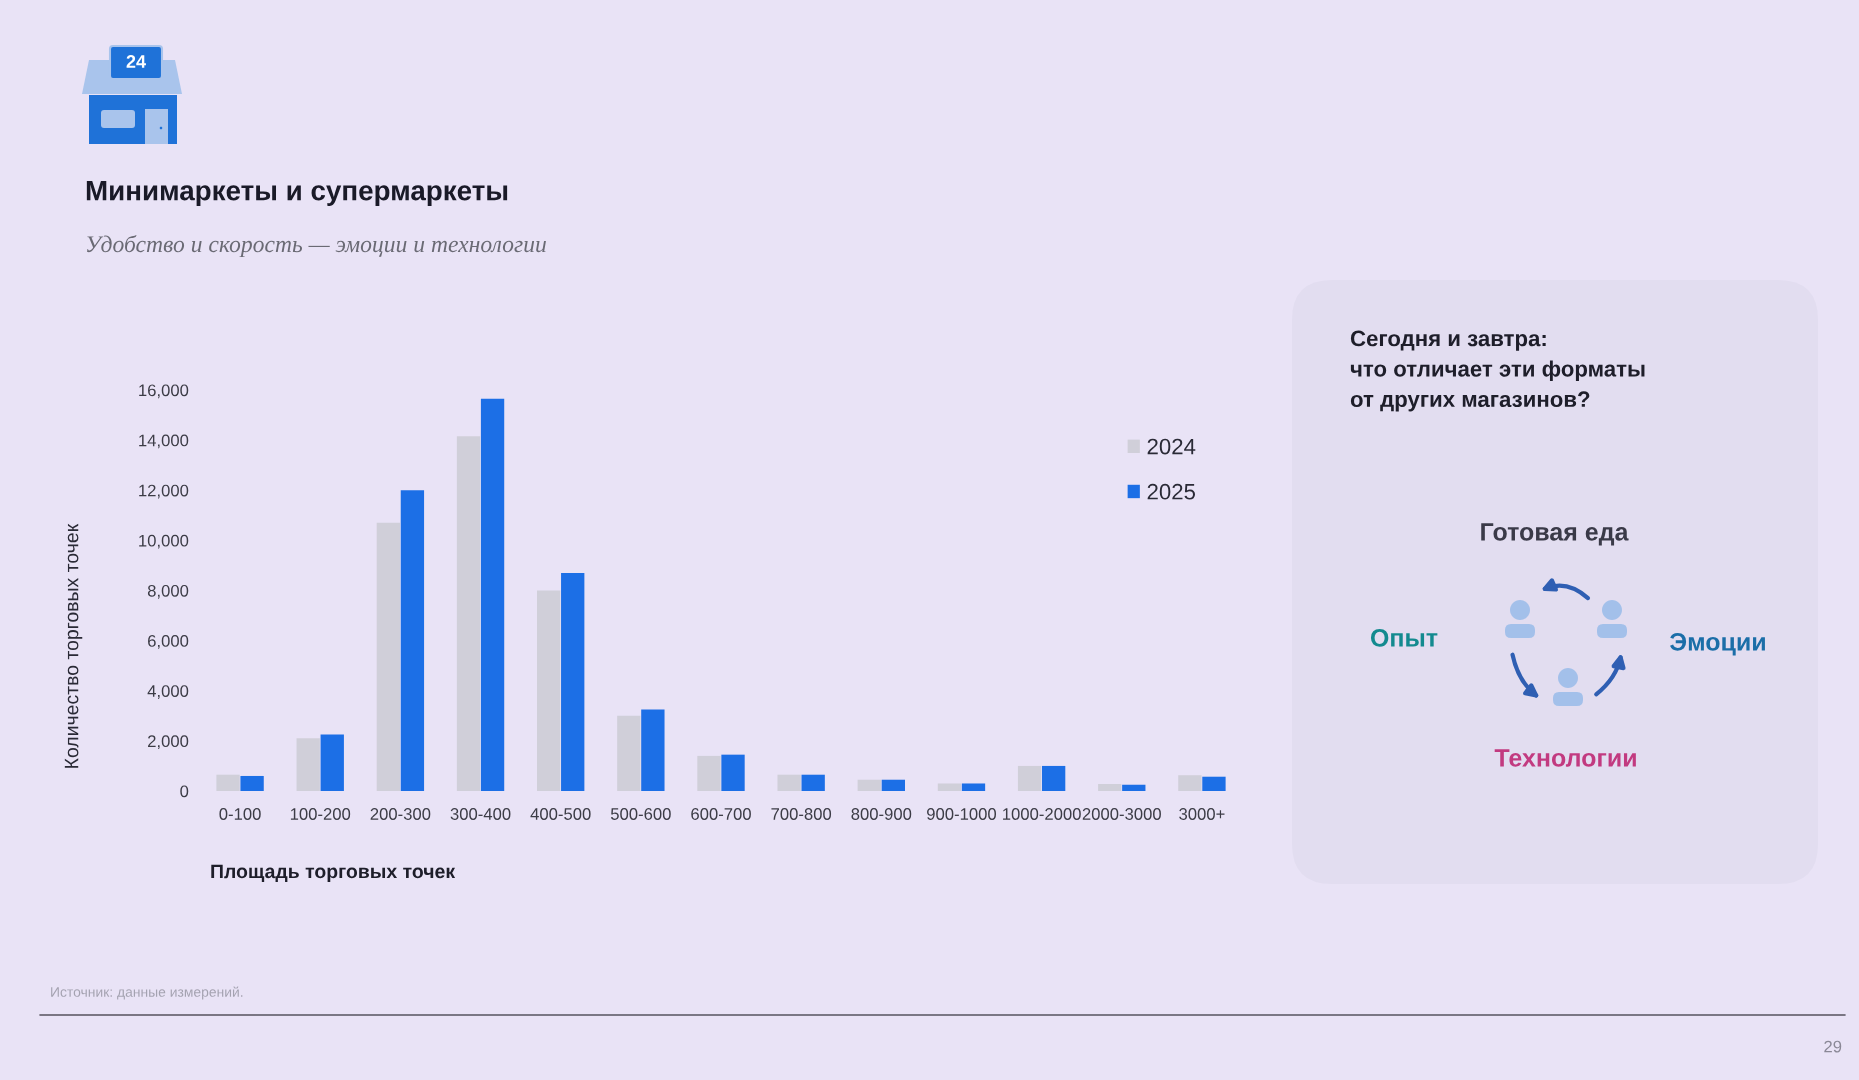 Image resolution: width=1859 pixels, height=1080 pixels. Describe the element at coordinates (240, 814) in the screenshot. I see `x-tick-label: 0-100` at that location.